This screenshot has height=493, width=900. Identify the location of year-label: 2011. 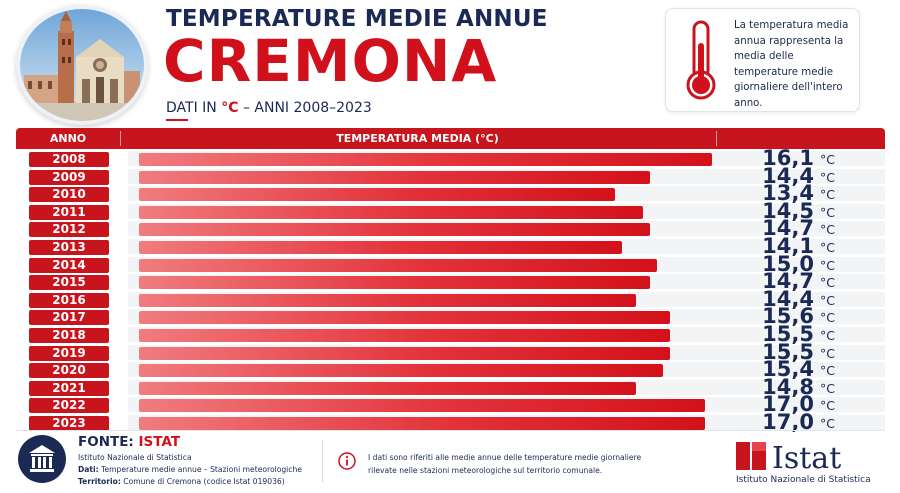
(69, 212).